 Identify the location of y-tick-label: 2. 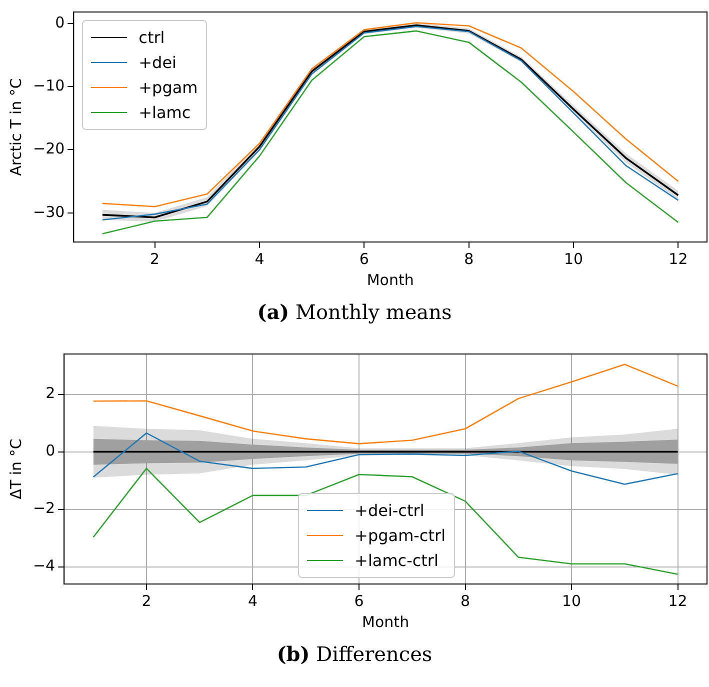
(51, 393).